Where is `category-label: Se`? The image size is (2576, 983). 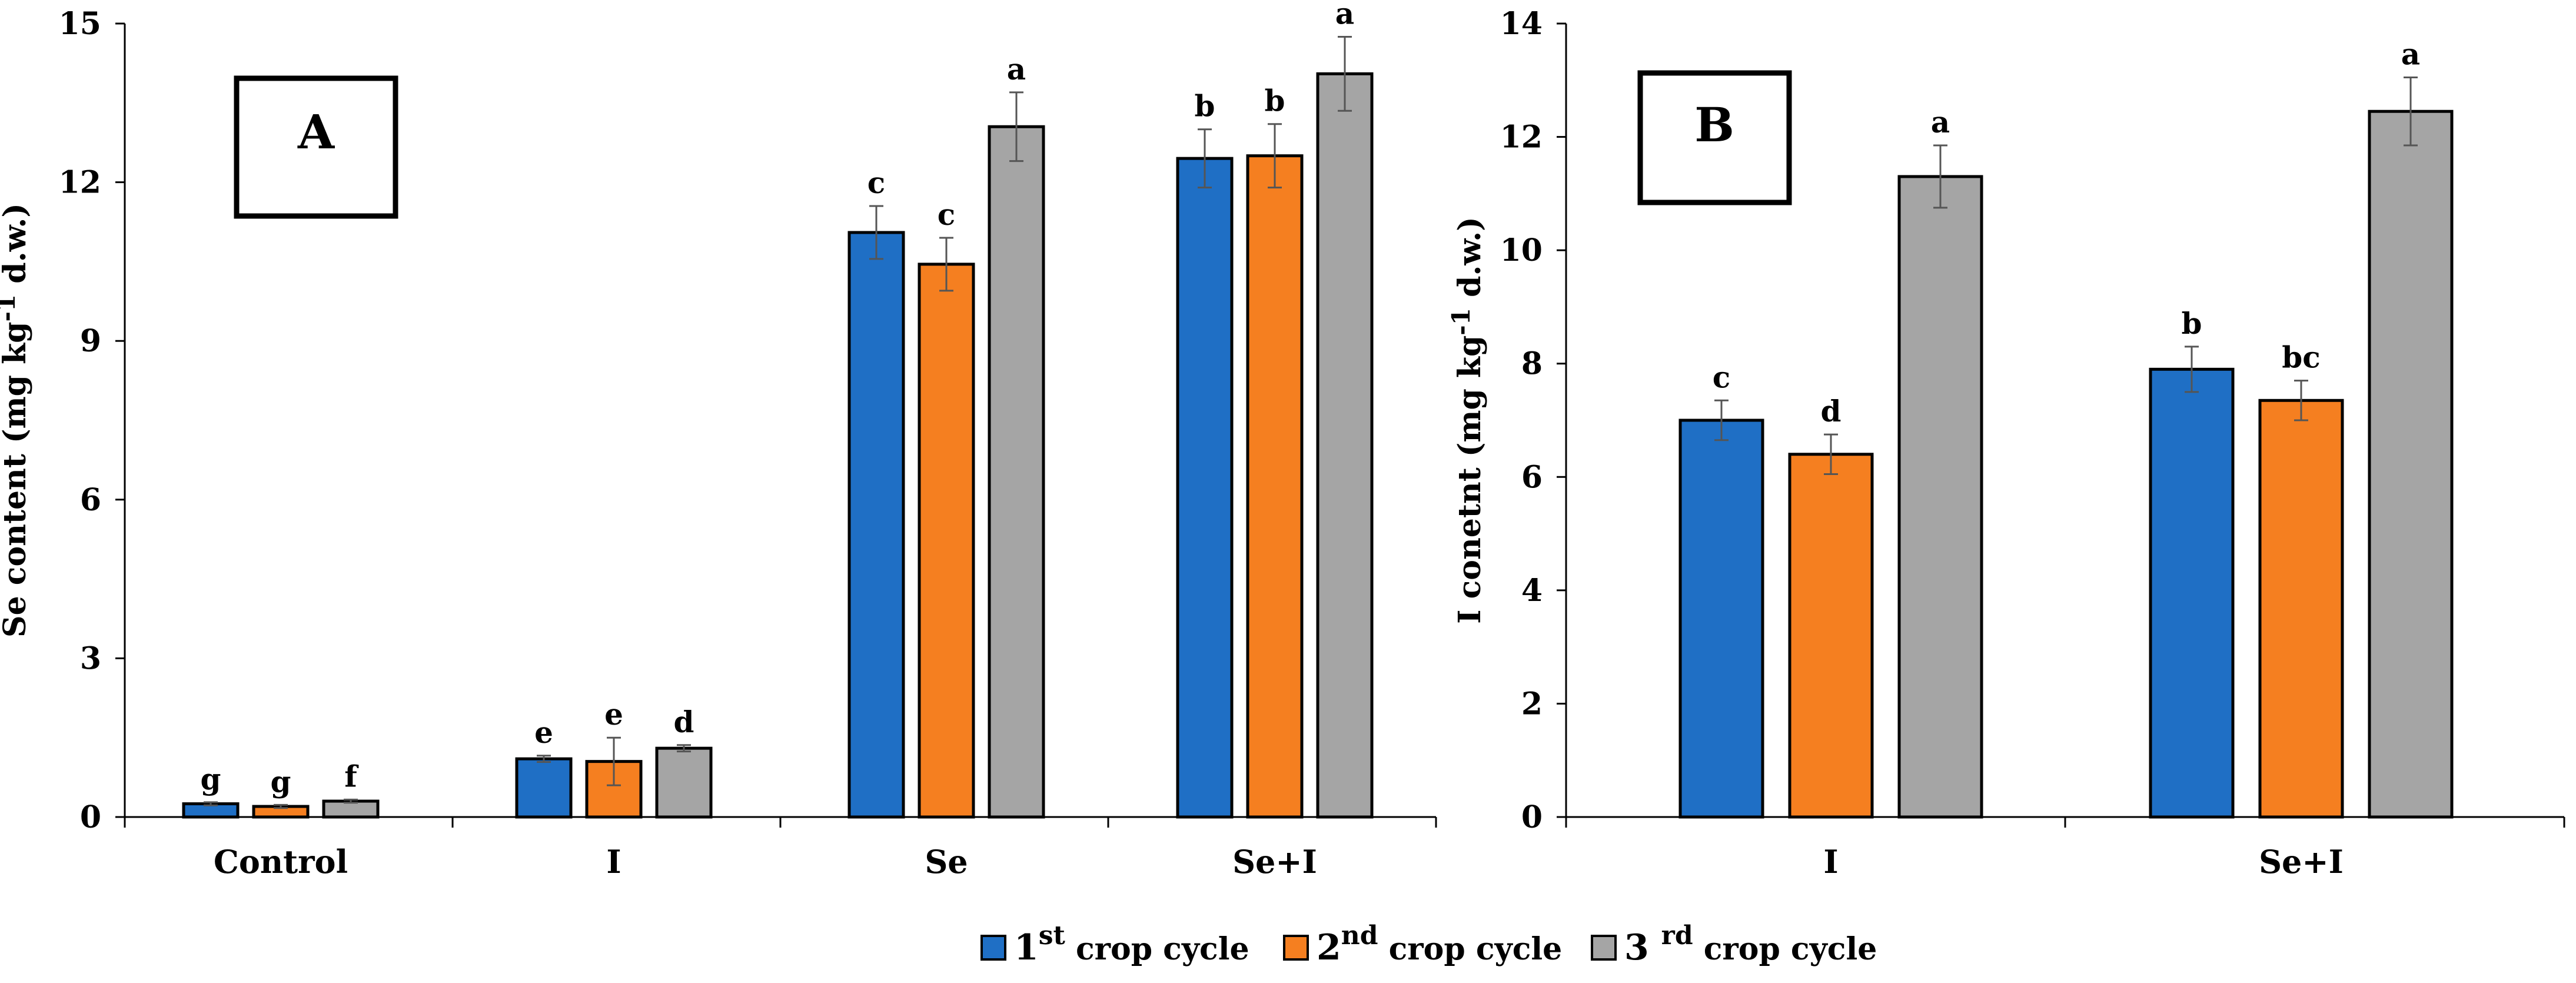 category-label: Se is located at coordinates (946, 862).